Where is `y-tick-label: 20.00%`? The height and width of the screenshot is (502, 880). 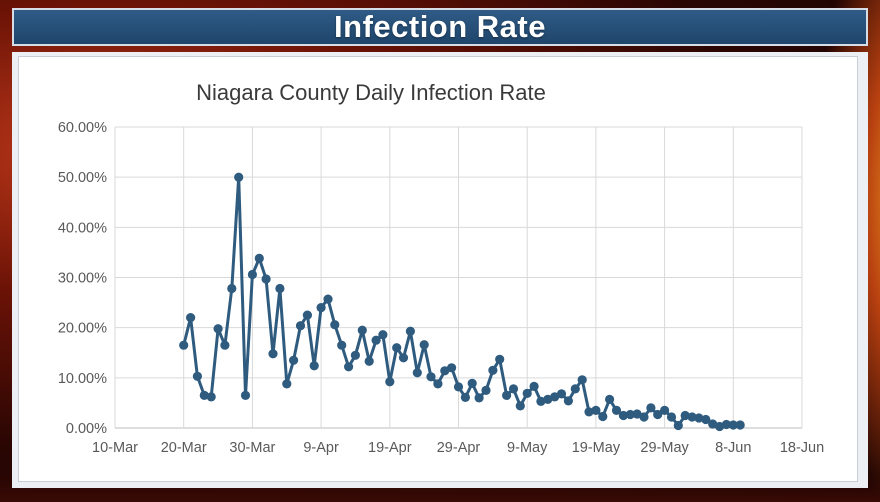
y-tick-label: 20.00% is located at coordinates (82, 329).